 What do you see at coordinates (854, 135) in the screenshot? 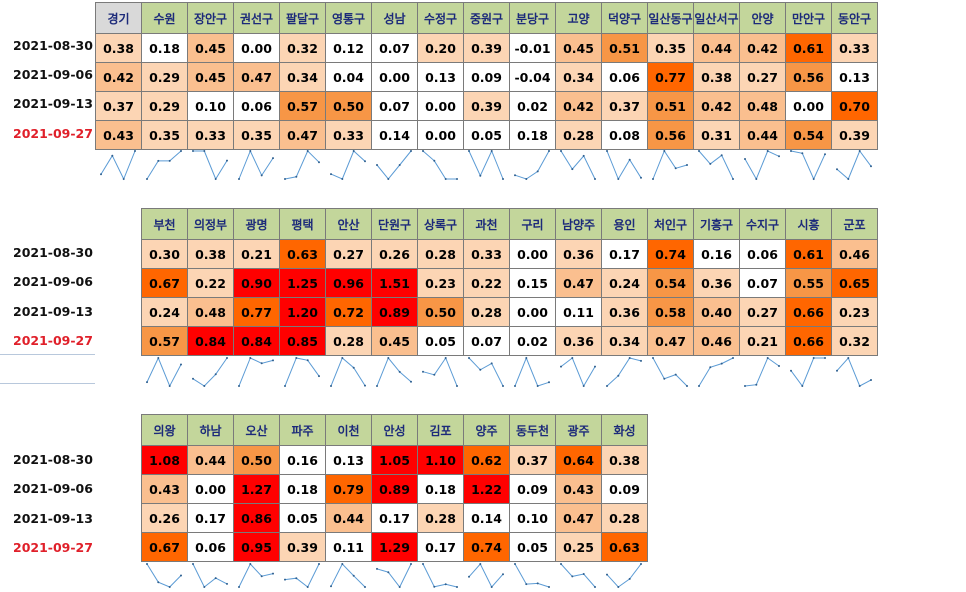
I see `value-cell: 0.39` at bounding box center [854, 135].